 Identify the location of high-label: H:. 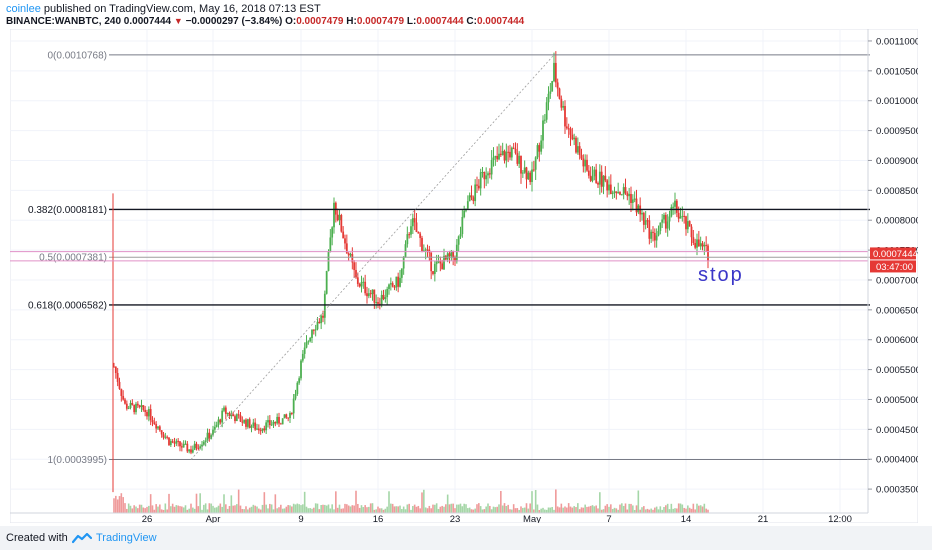
(351, 21).